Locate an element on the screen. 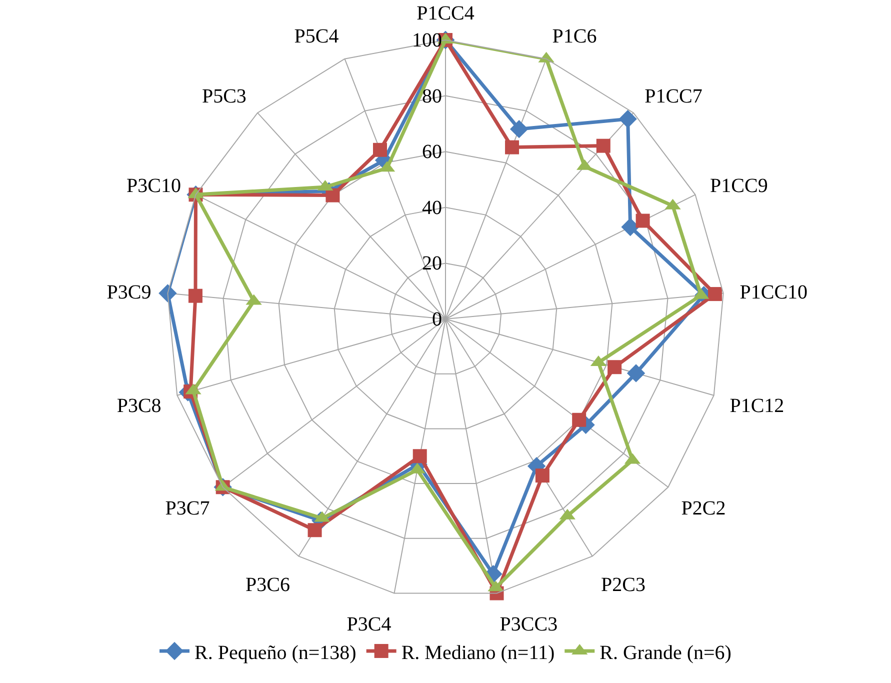 The image size is (891, 683). spoke-label: P3C4 is located at coordinates (369, 624).